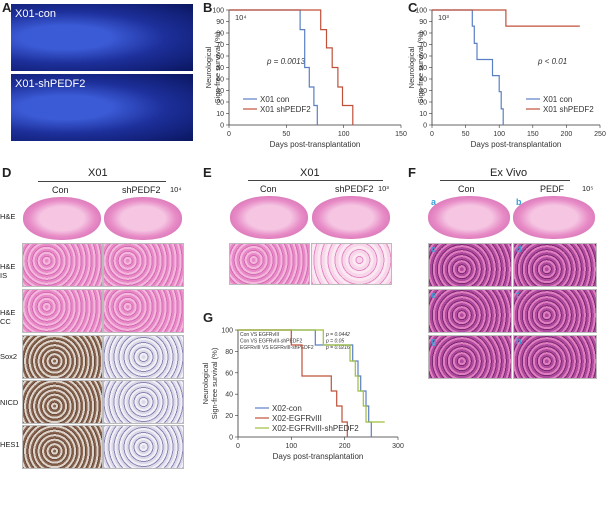 The height and width of the screenshot is (518, 611). Describe the element at coordinates (434, 341) in the screenshot. I see `tile-label-g: g` at that location.